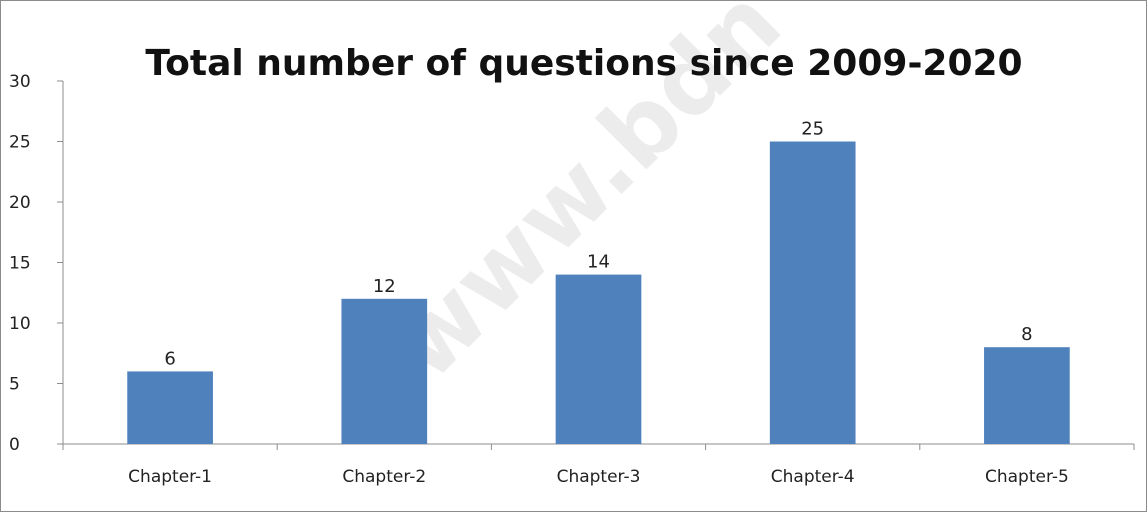 This screenshot has width=1147, height=513. I want to click on y-axis: 0 5 10 15 20 25 30, so click(36, 263).